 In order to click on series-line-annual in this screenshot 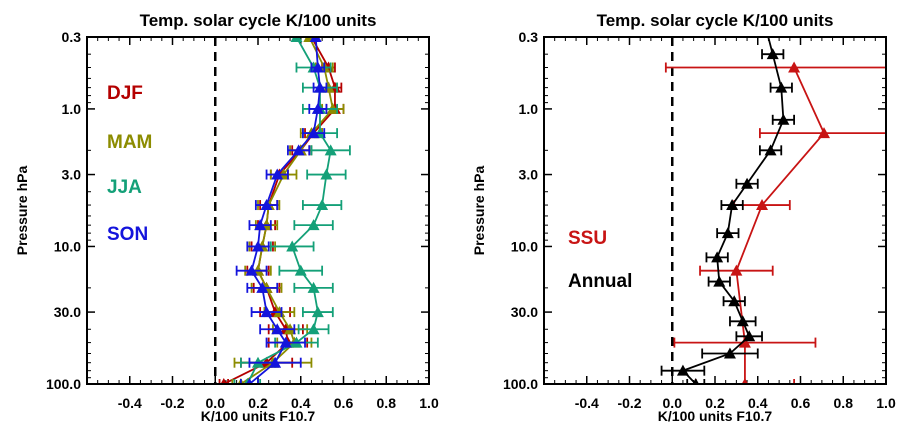, I will do `click(733, 210)`.